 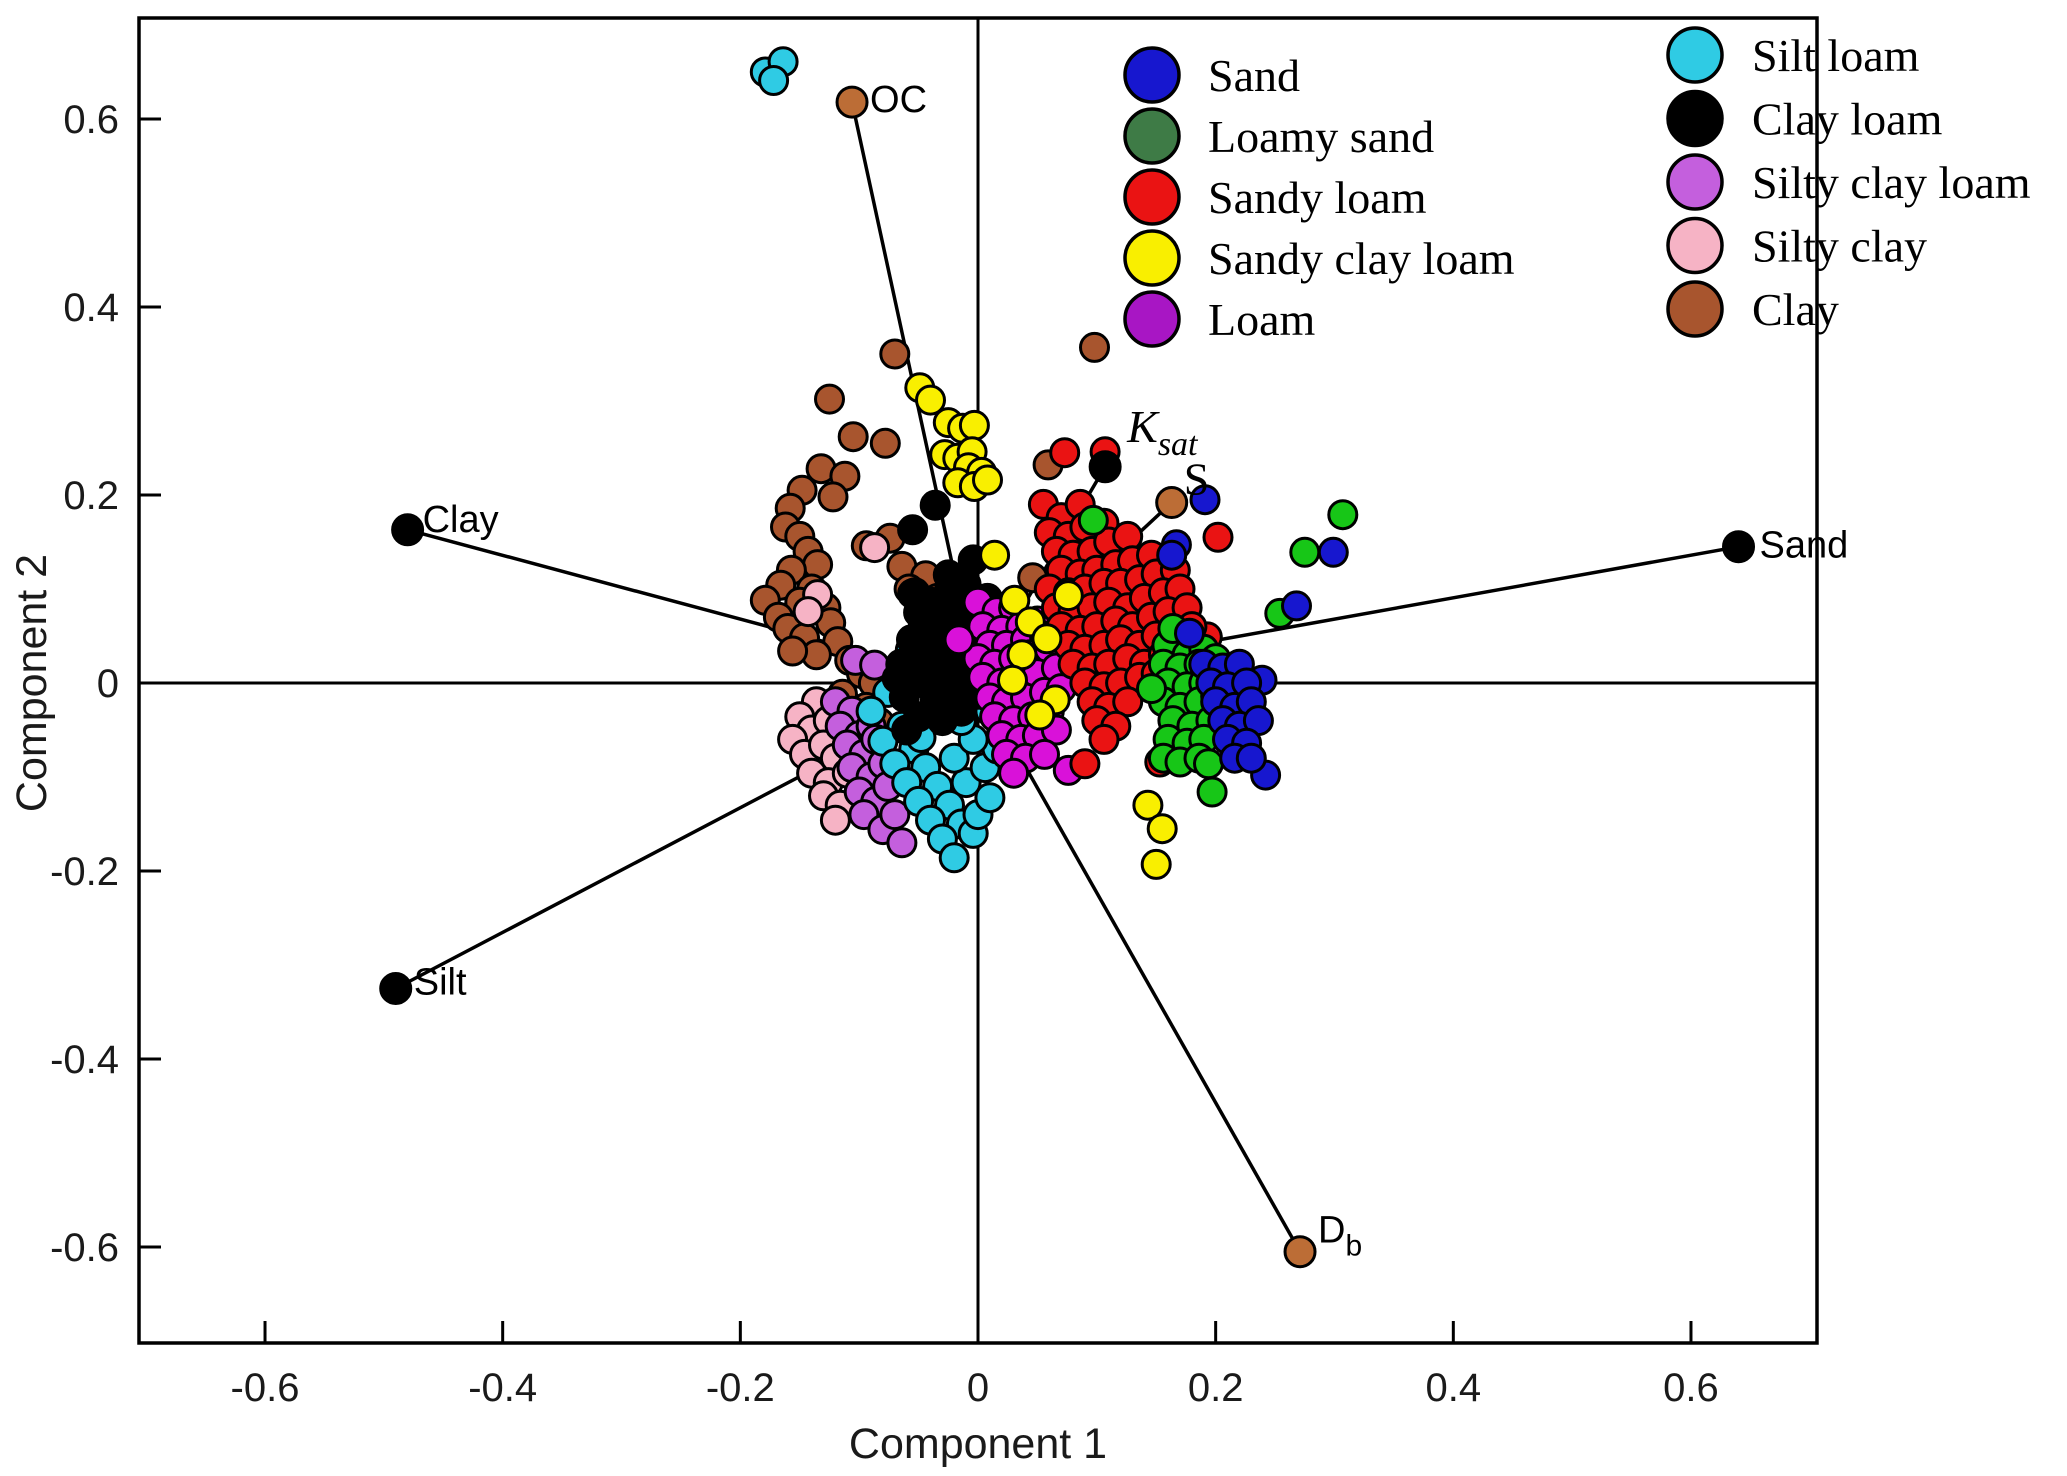 I want to click on vector-endpoint-s, so click(x=1172, y=503).